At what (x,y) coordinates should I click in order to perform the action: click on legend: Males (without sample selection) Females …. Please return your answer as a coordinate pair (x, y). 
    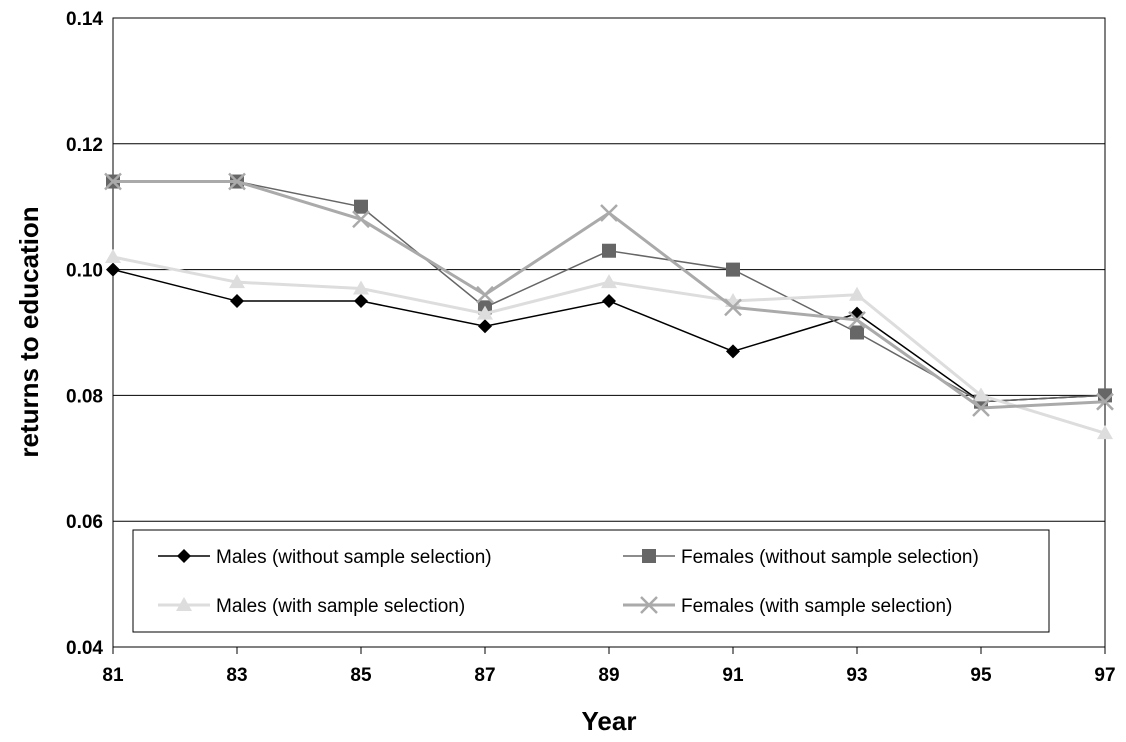
    Looking at the image, I should click on (591, 581).